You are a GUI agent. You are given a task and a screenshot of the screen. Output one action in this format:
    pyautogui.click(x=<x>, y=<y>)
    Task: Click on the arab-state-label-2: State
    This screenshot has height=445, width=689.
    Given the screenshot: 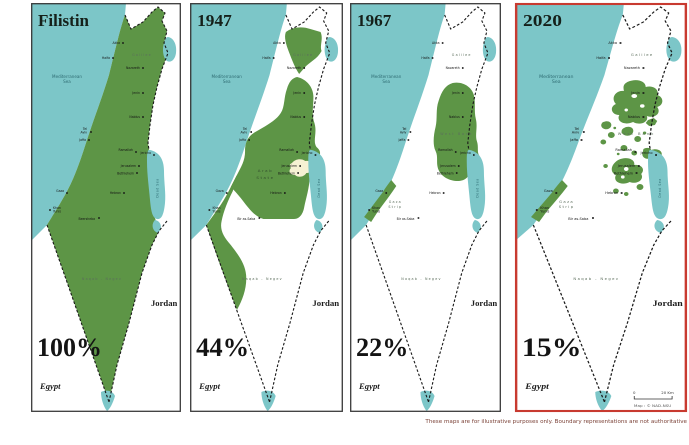 What is the action you would take?
    pyautogui.click(x=265, y=177)
    